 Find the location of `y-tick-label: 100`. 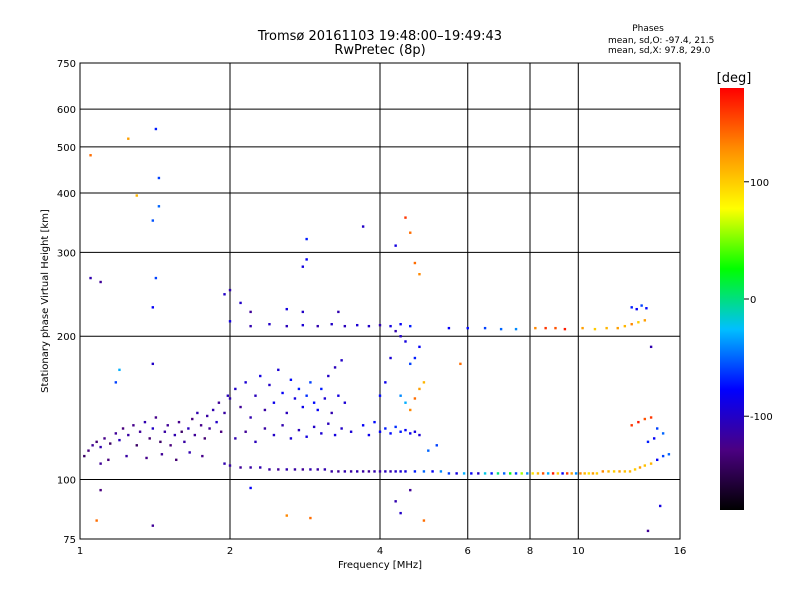

y-tick-label: 100 is located at coordinates (66, 481).